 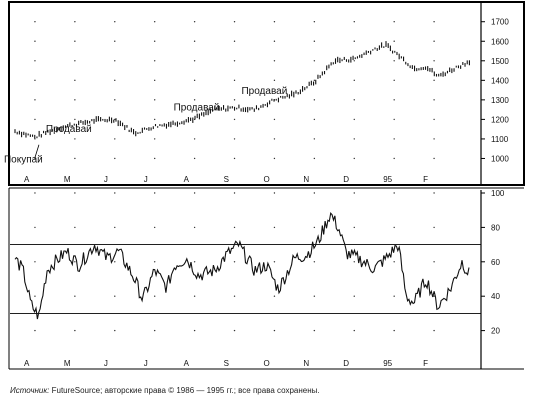 What do you see at coordinates (495, 90) in the screenshot?
I see `price-y-ticks: 1700 1600 1500 1400 1300 1200 1100 1000` at bounding box center [495, 90].